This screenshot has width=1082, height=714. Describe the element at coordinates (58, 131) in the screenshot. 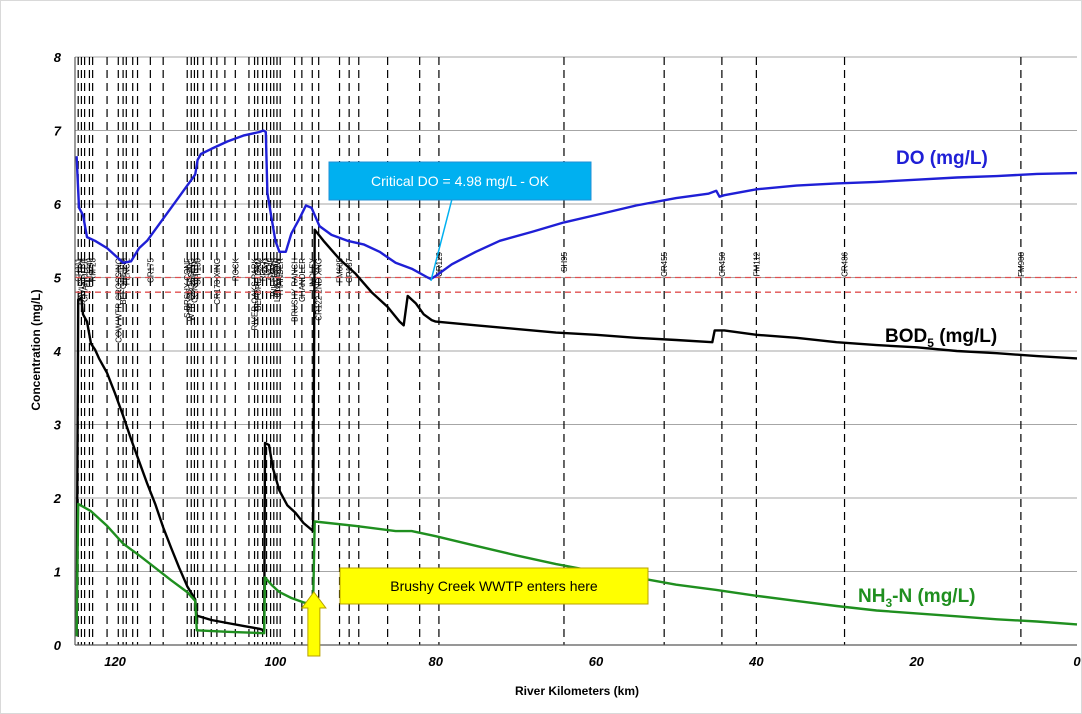

I see `y-tick-label: 7` at that location.